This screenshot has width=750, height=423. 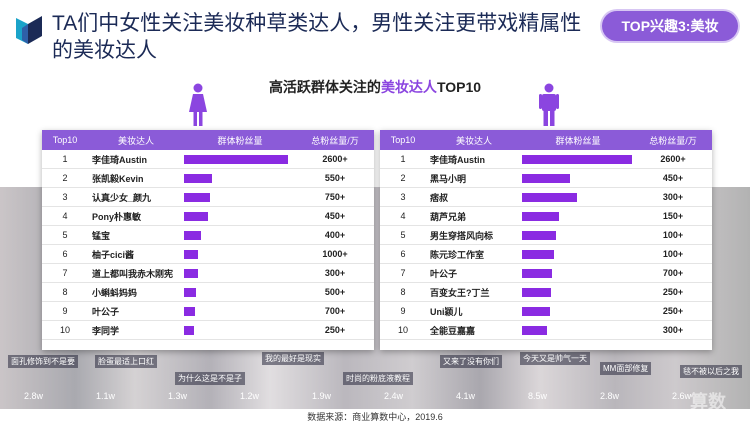 I want to click on total-fans: 700+, so click(x=335, y=311).